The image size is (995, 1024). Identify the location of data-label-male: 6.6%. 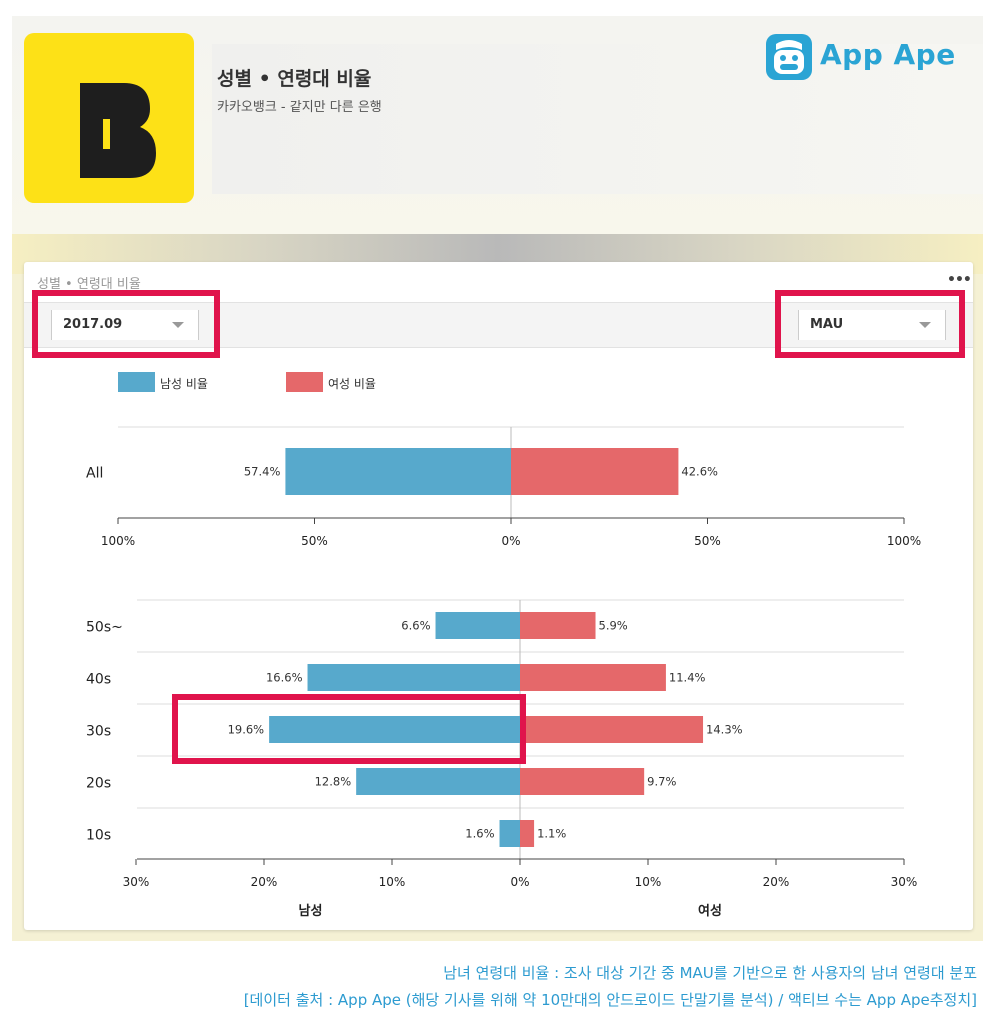
(415, 626).